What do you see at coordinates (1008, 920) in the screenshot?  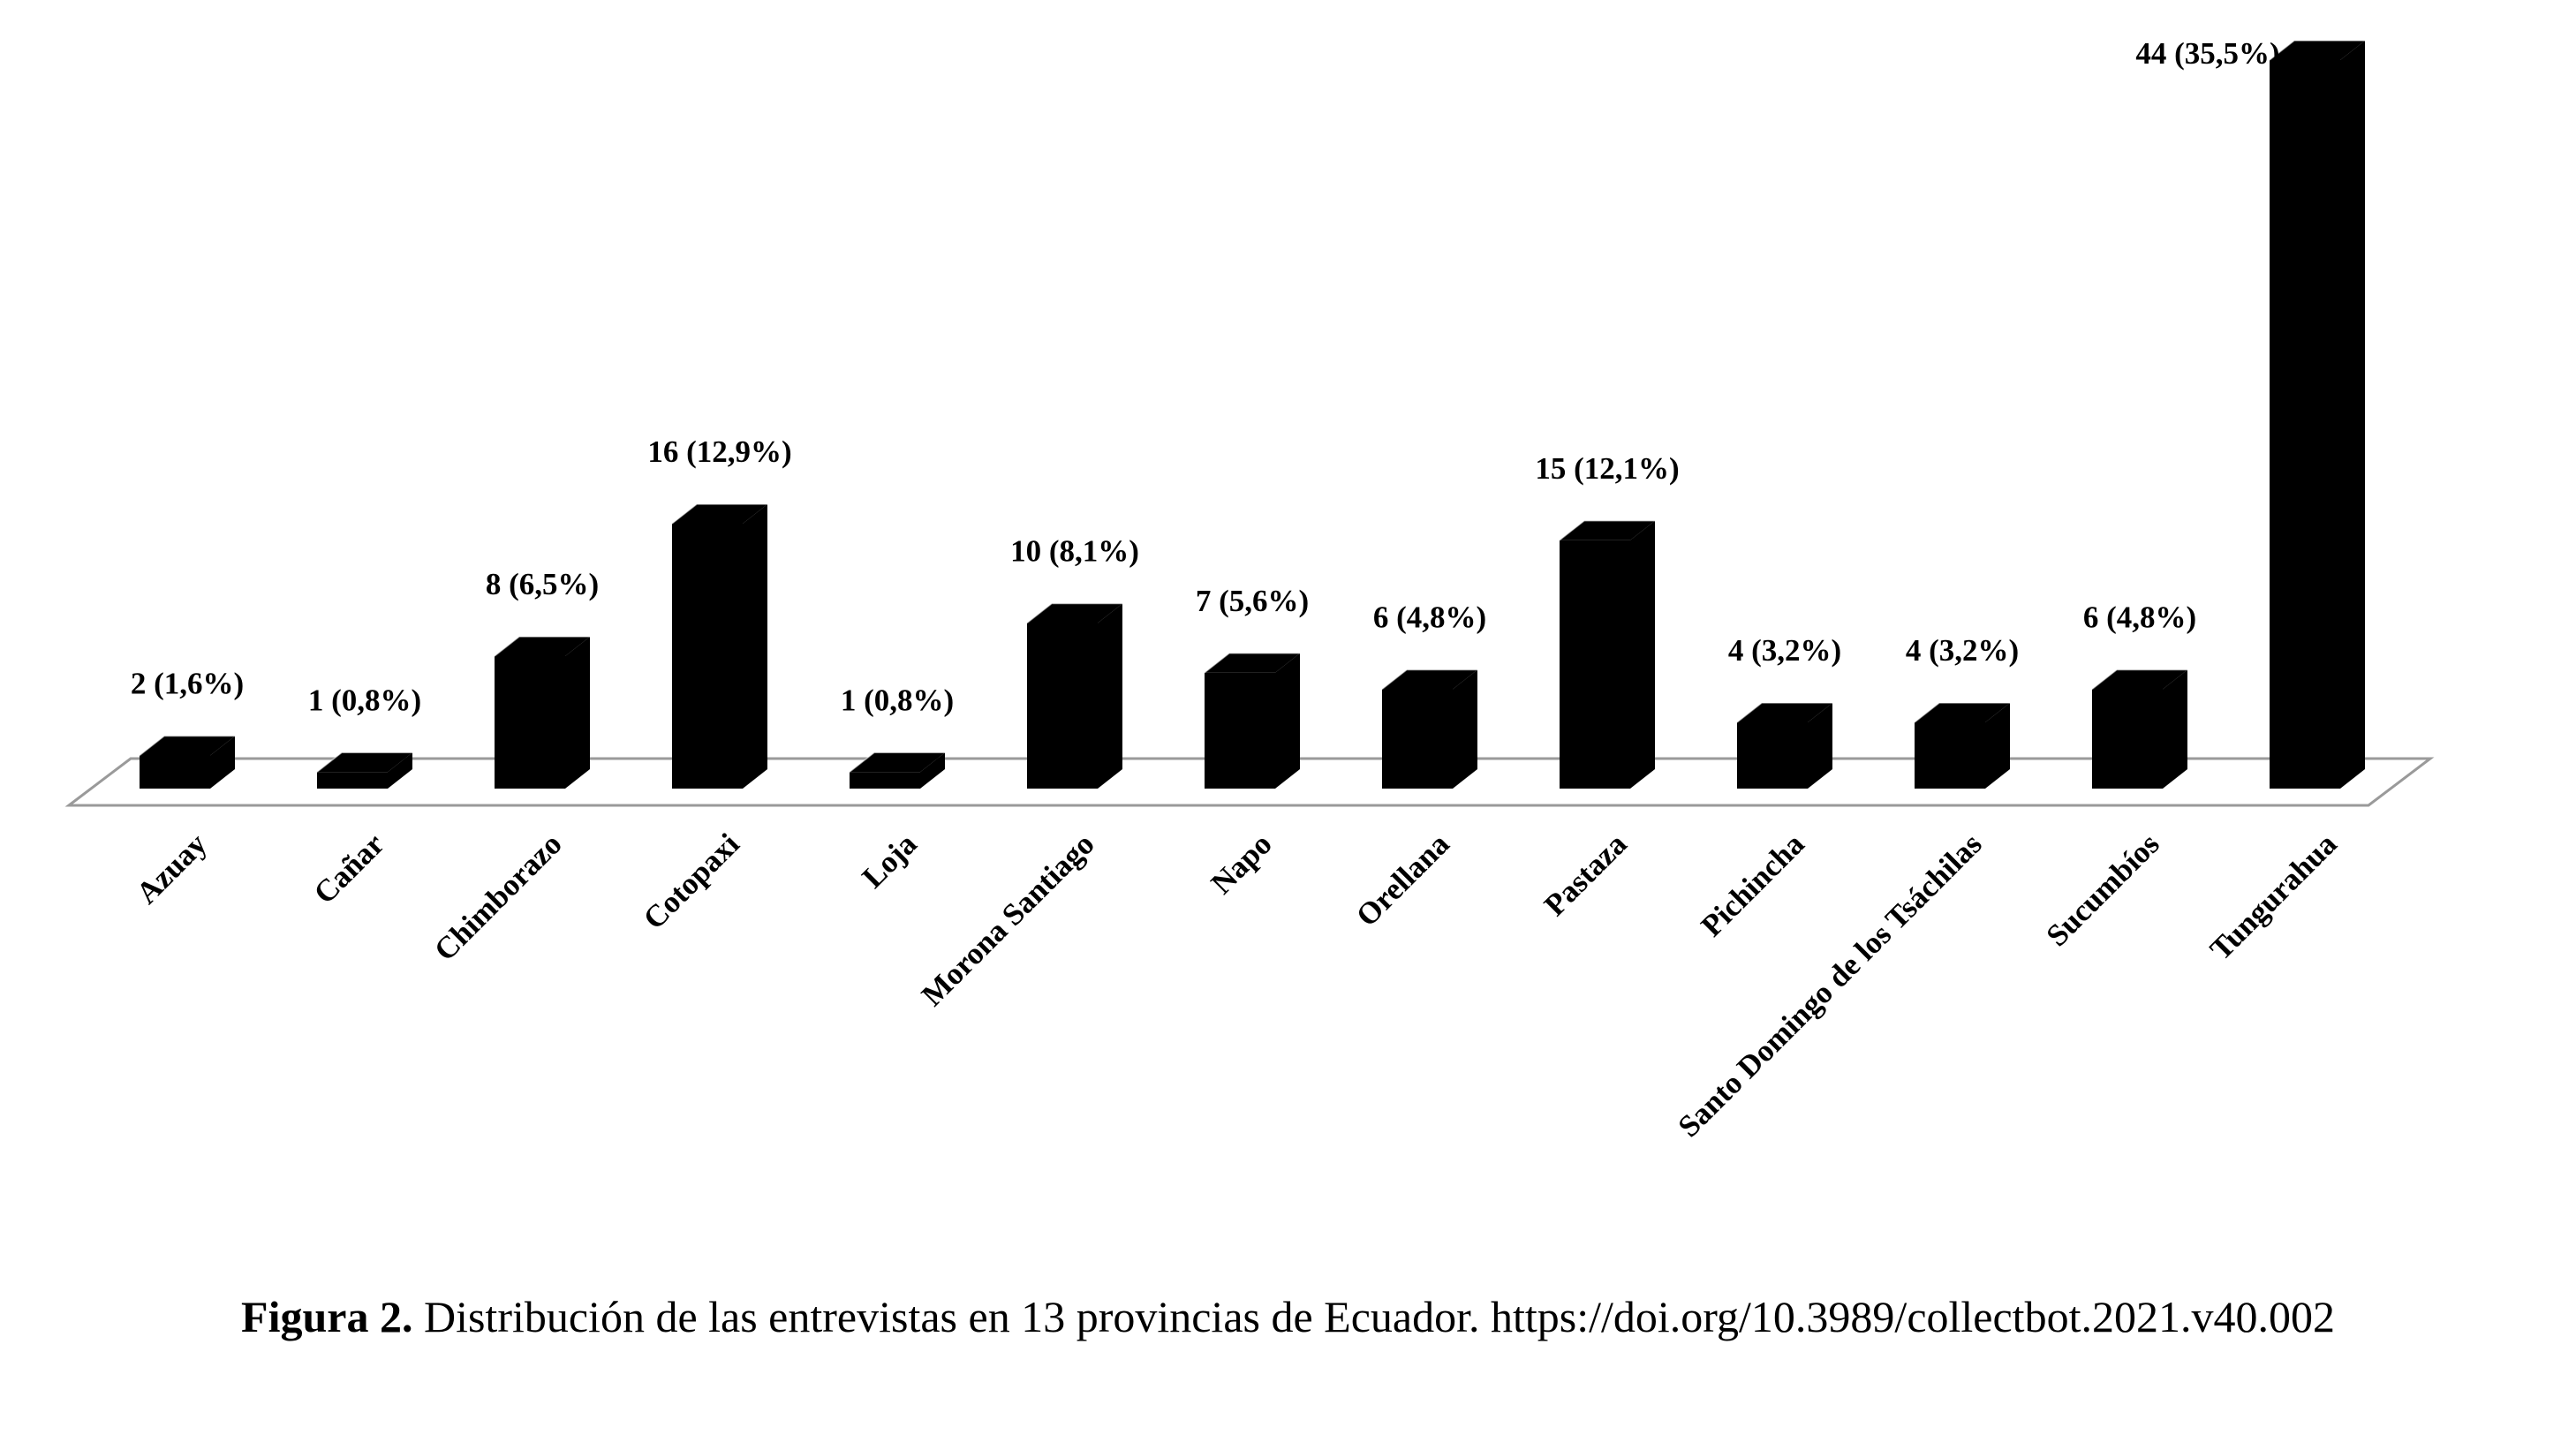 I see `category-label: Morona Santiago` at bounding box center [1008, 920].